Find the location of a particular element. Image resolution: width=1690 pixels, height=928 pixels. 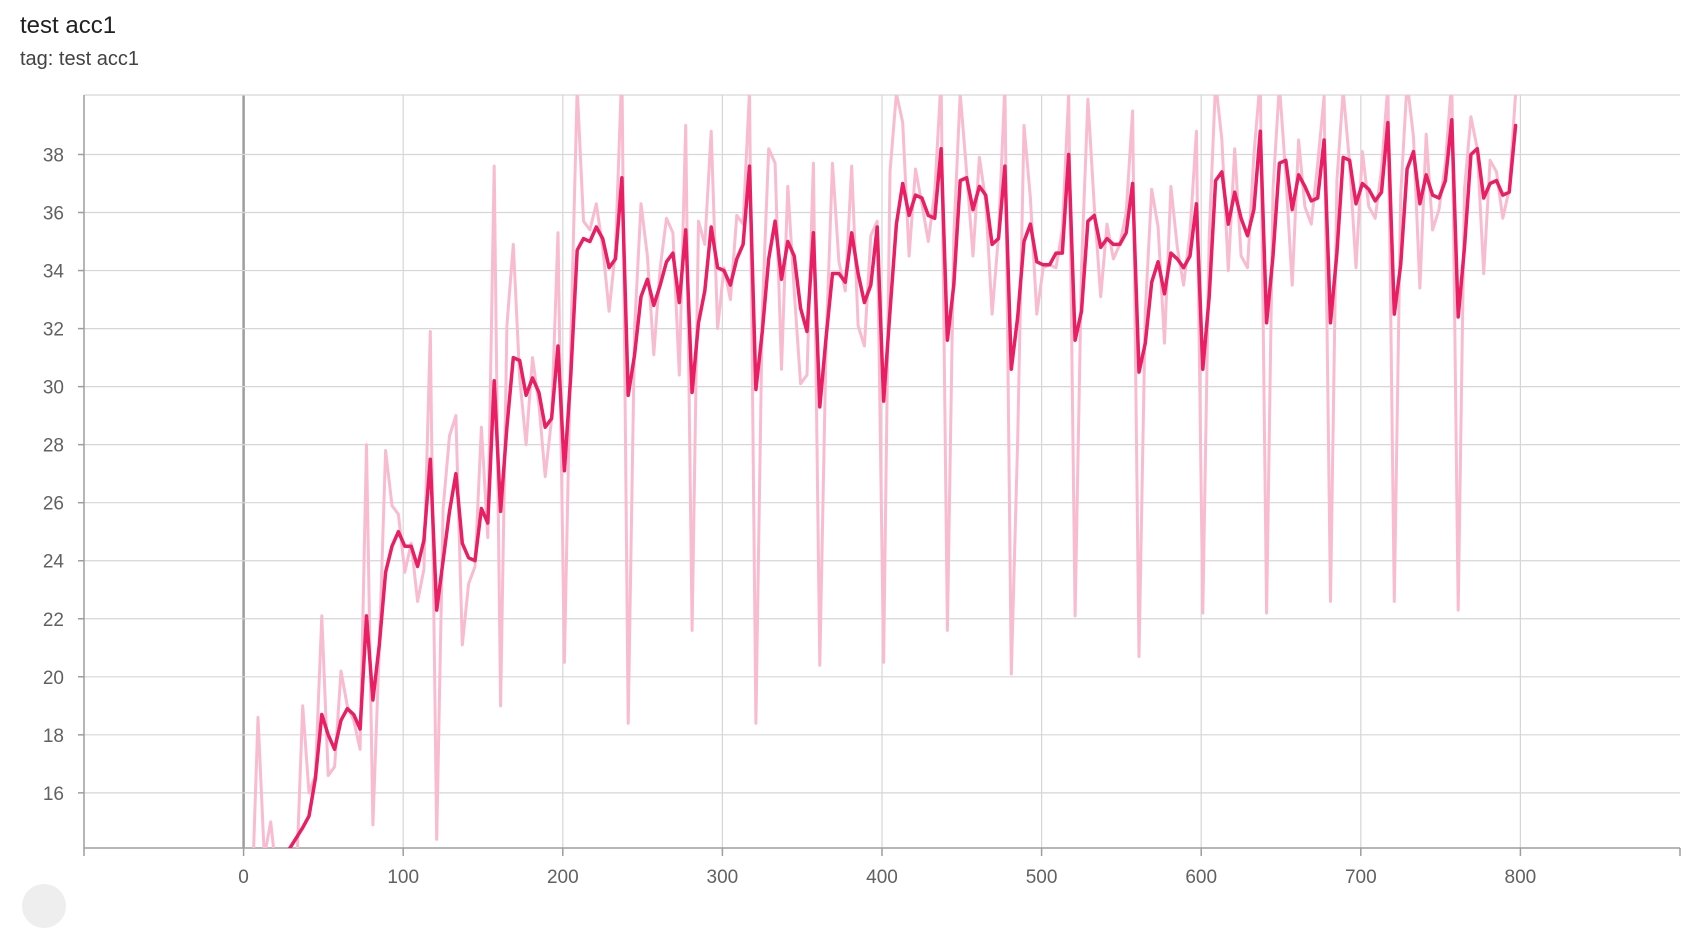

x-tick-label: 800 is located at coordinates (1521, 877).